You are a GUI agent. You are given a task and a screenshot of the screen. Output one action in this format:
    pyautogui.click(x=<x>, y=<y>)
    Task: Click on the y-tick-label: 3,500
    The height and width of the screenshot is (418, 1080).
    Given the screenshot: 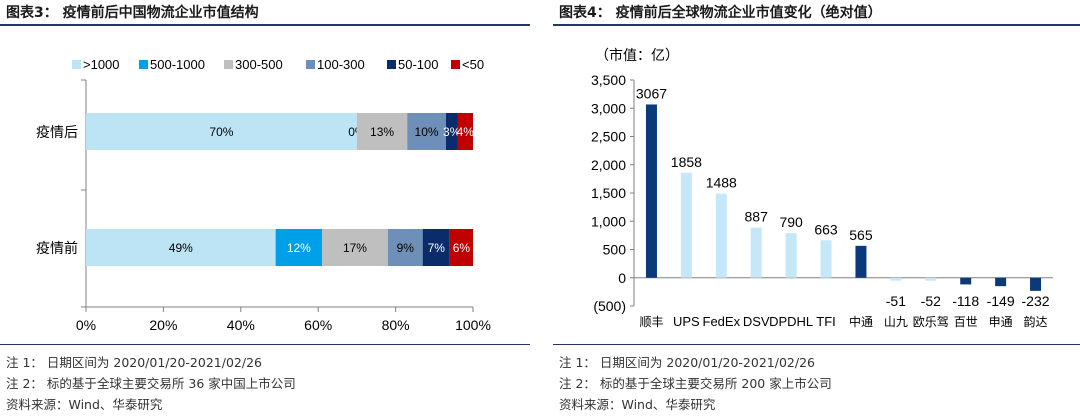 What is the action you would take?
    pyautogui.click(x=608, y=80)
    